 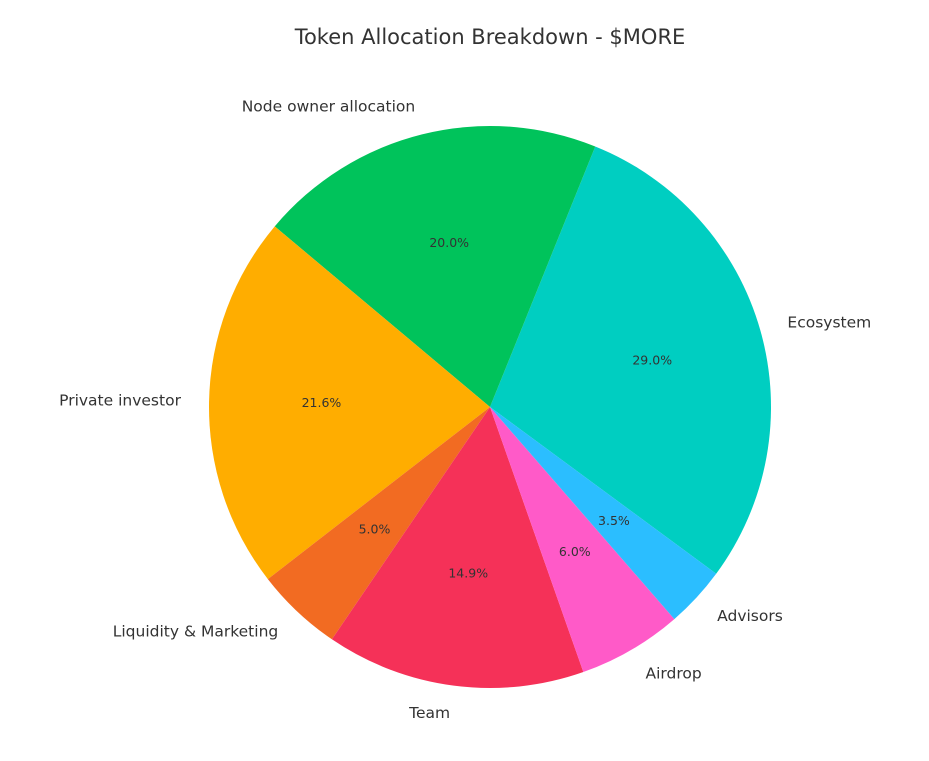 I want to click on slice-label: Team, so click(x=429, y=713).